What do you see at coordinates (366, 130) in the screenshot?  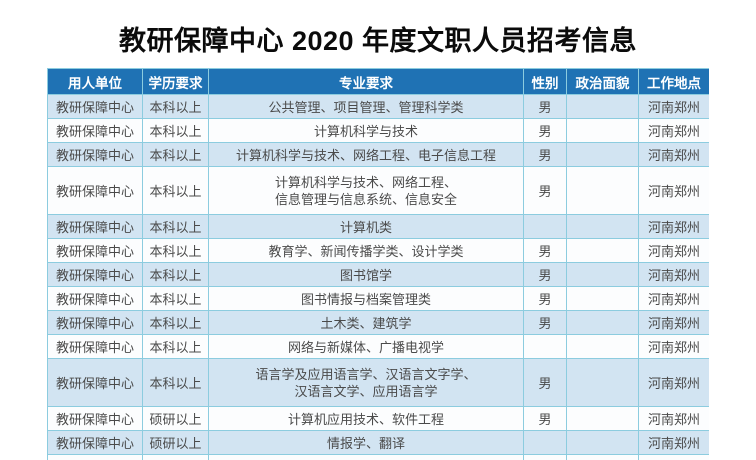 I see `cell-major: 计算机科学与技术` at bounding box center [366, 130].